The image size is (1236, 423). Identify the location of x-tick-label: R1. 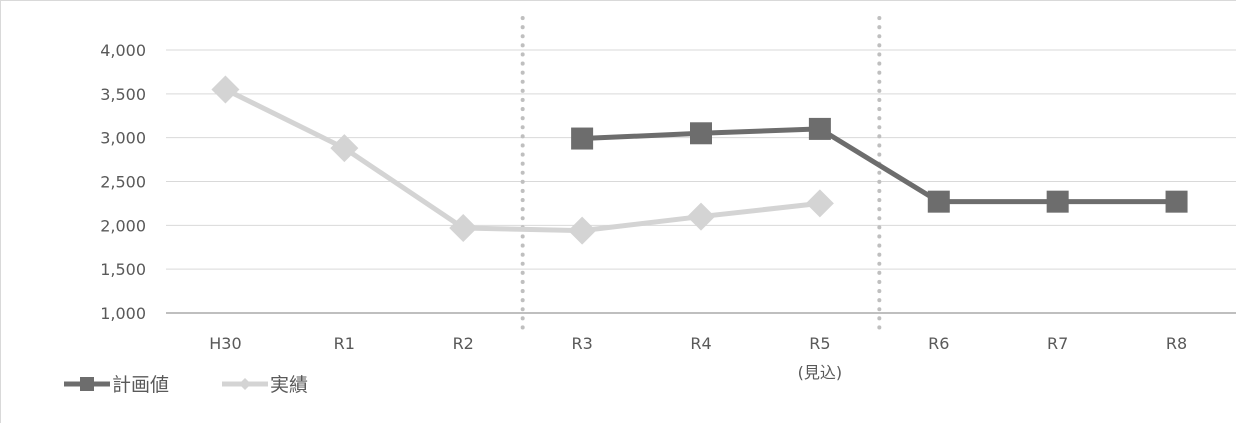
(344, 343).